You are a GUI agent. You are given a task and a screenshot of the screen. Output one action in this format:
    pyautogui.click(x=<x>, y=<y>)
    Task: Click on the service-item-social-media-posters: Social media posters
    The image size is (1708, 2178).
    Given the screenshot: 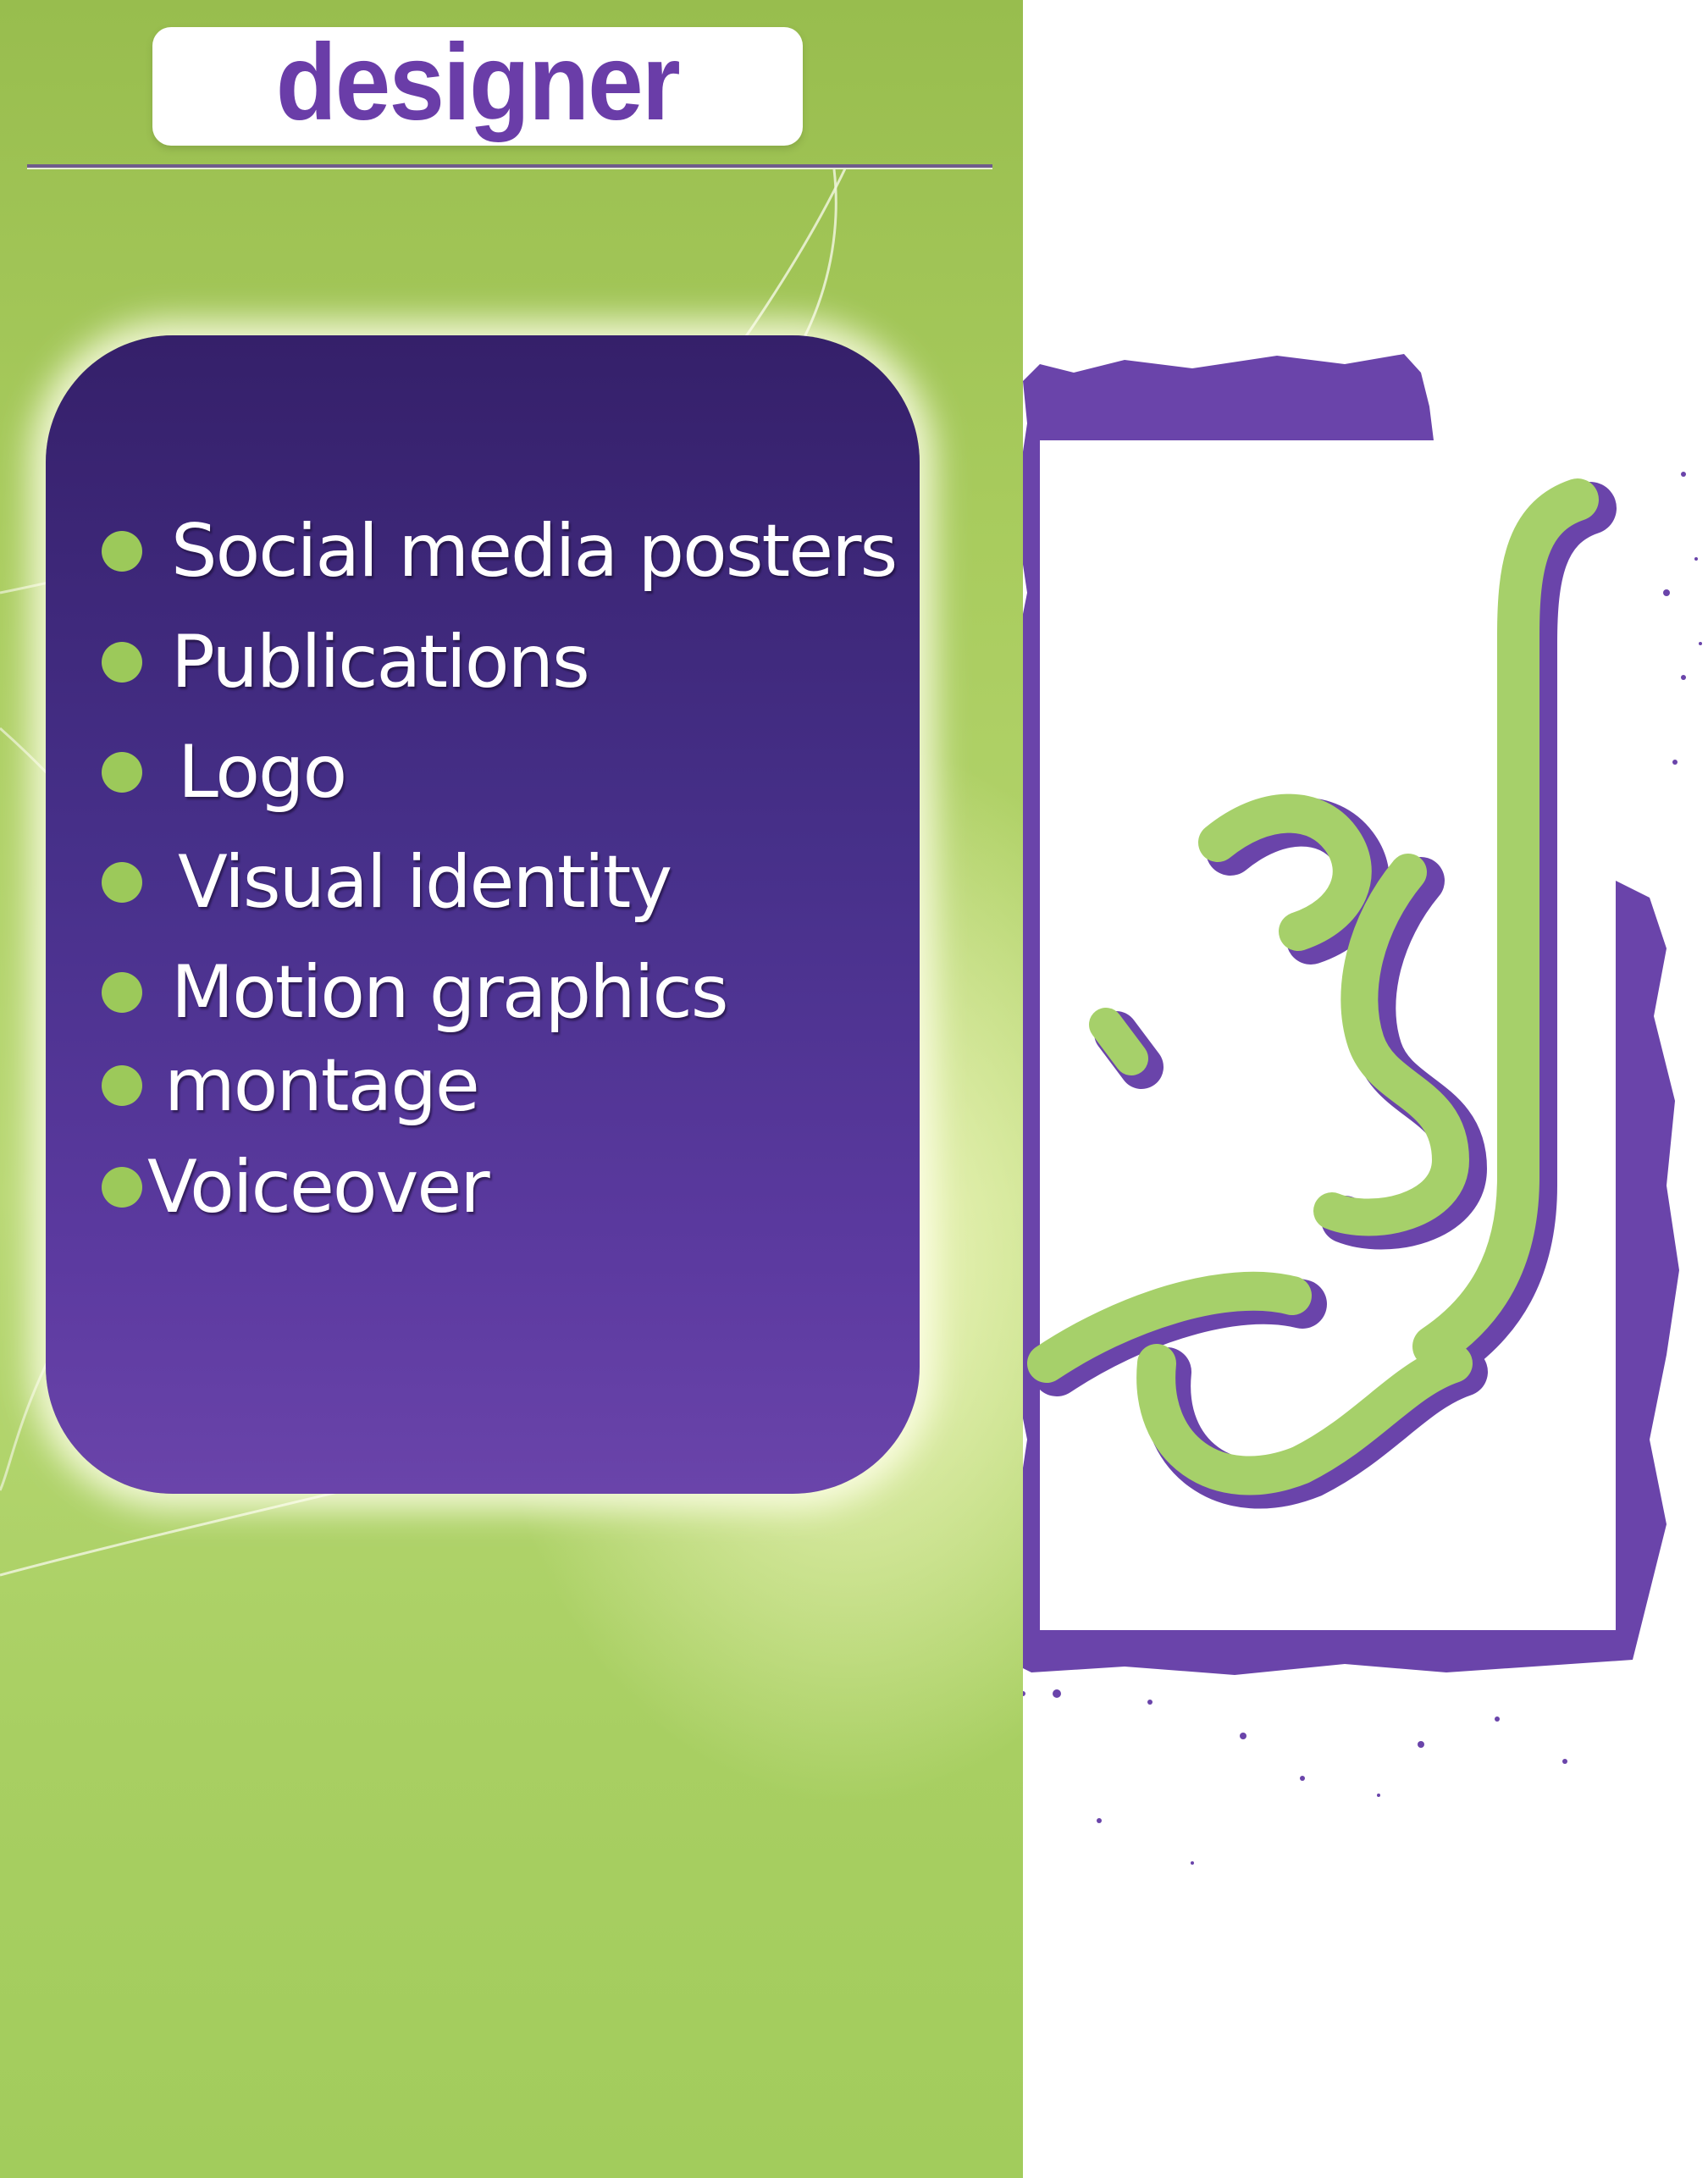 What is the action you would take?
    pyautogui.click(x=500, y=551)
    